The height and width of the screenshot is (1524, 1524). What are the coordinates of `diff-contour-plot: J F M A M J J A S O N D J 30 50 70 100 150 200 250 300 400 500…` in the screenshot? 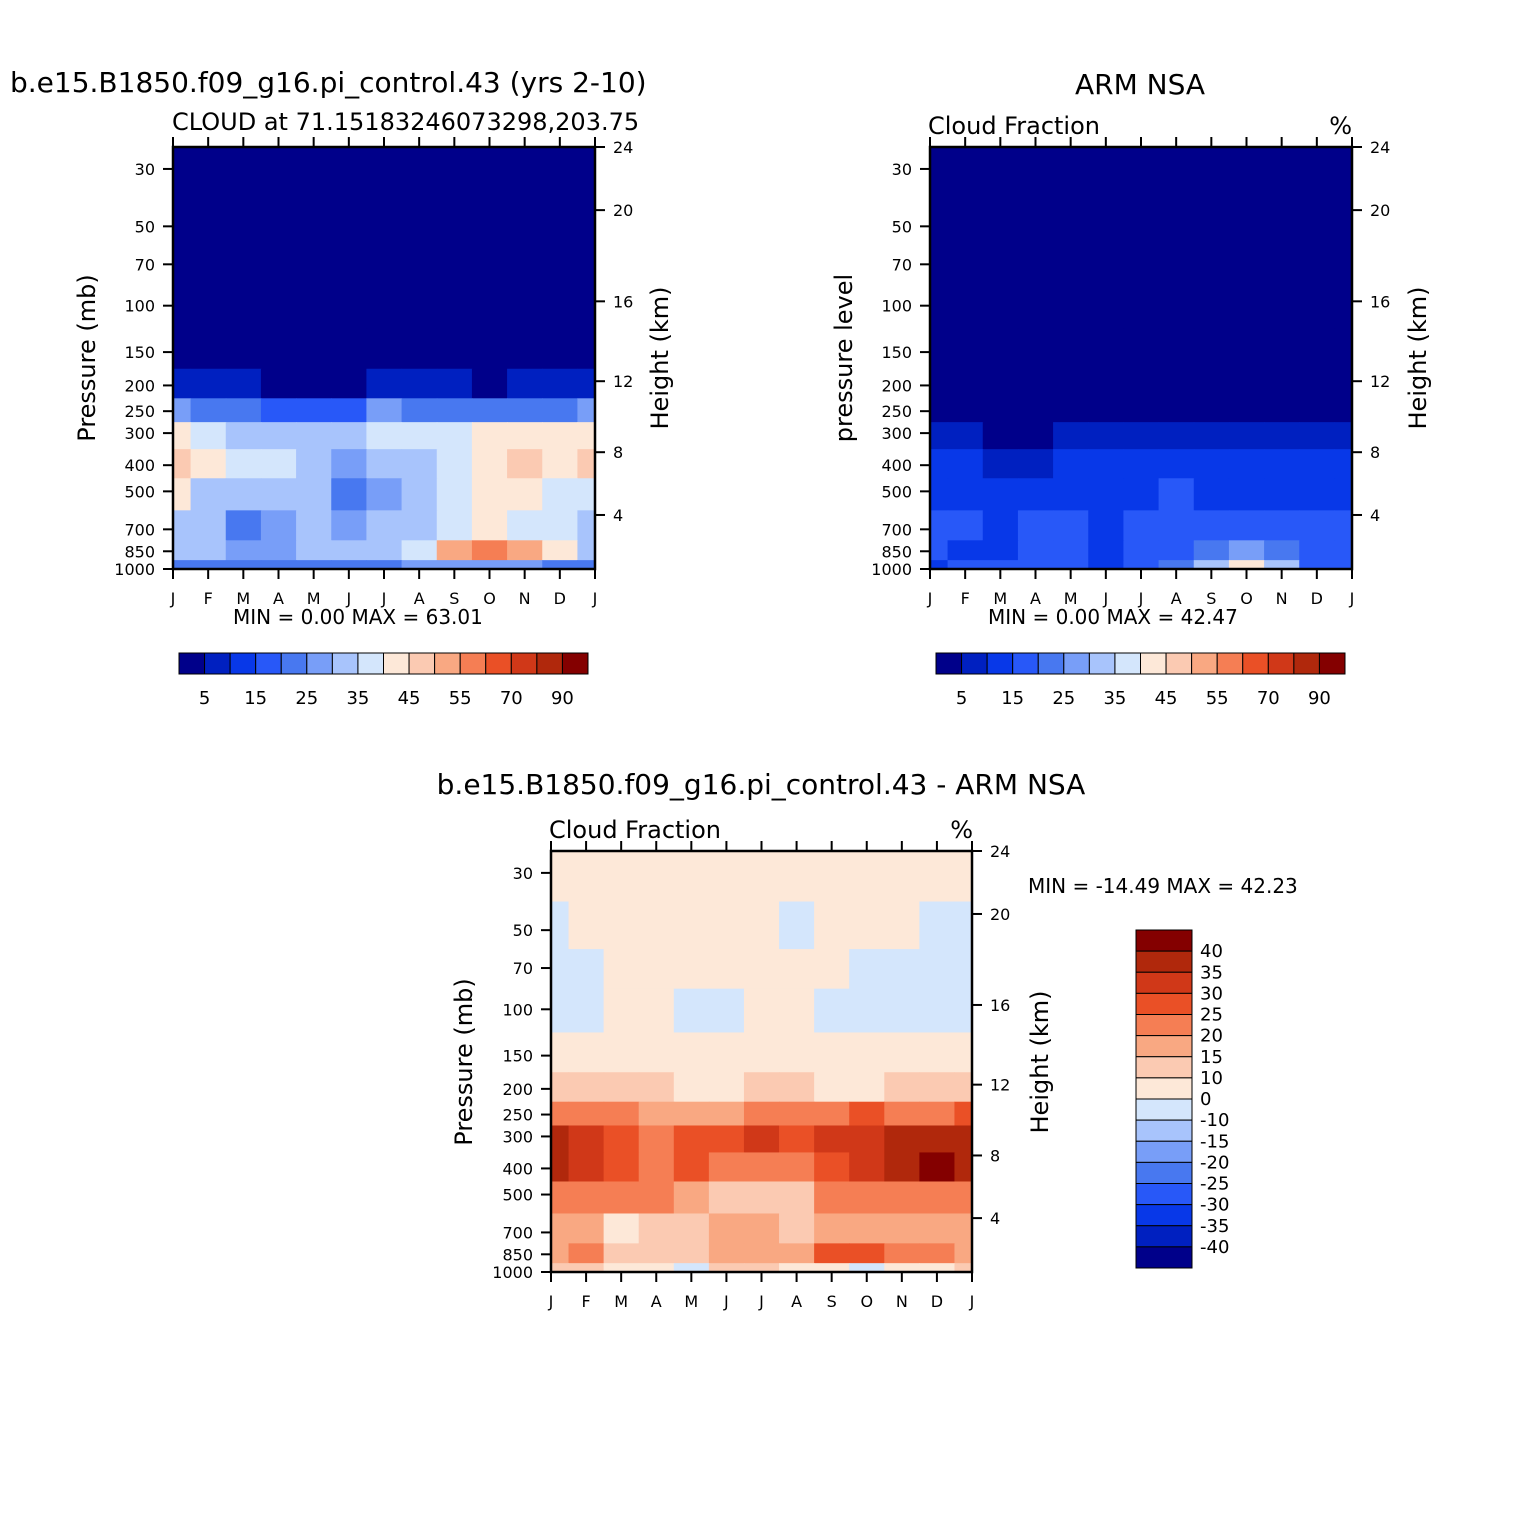 It's located at (751, 1076).